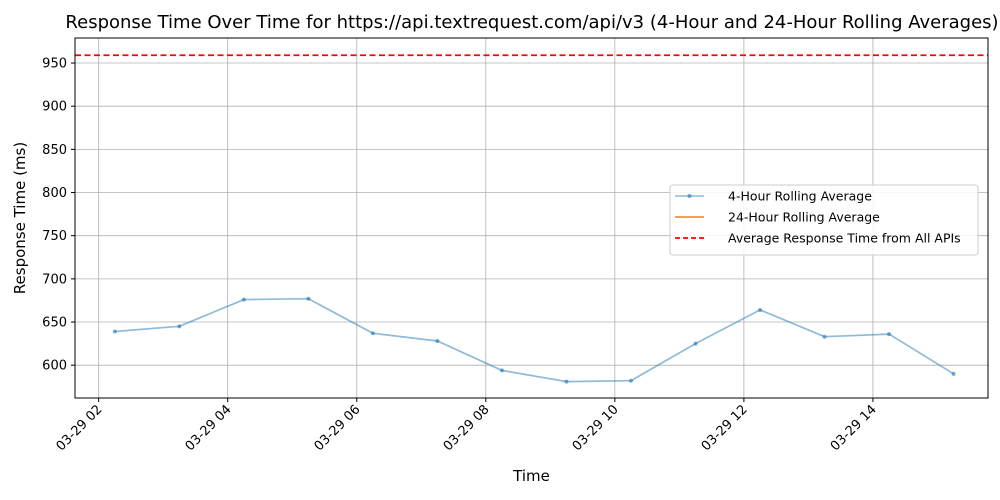 Image resolution: width=1000 pixels, height=500 pixels. Describe the element at coordinates (54, 193) in the screenshot. I see `y-tick-label: 800` at that location.